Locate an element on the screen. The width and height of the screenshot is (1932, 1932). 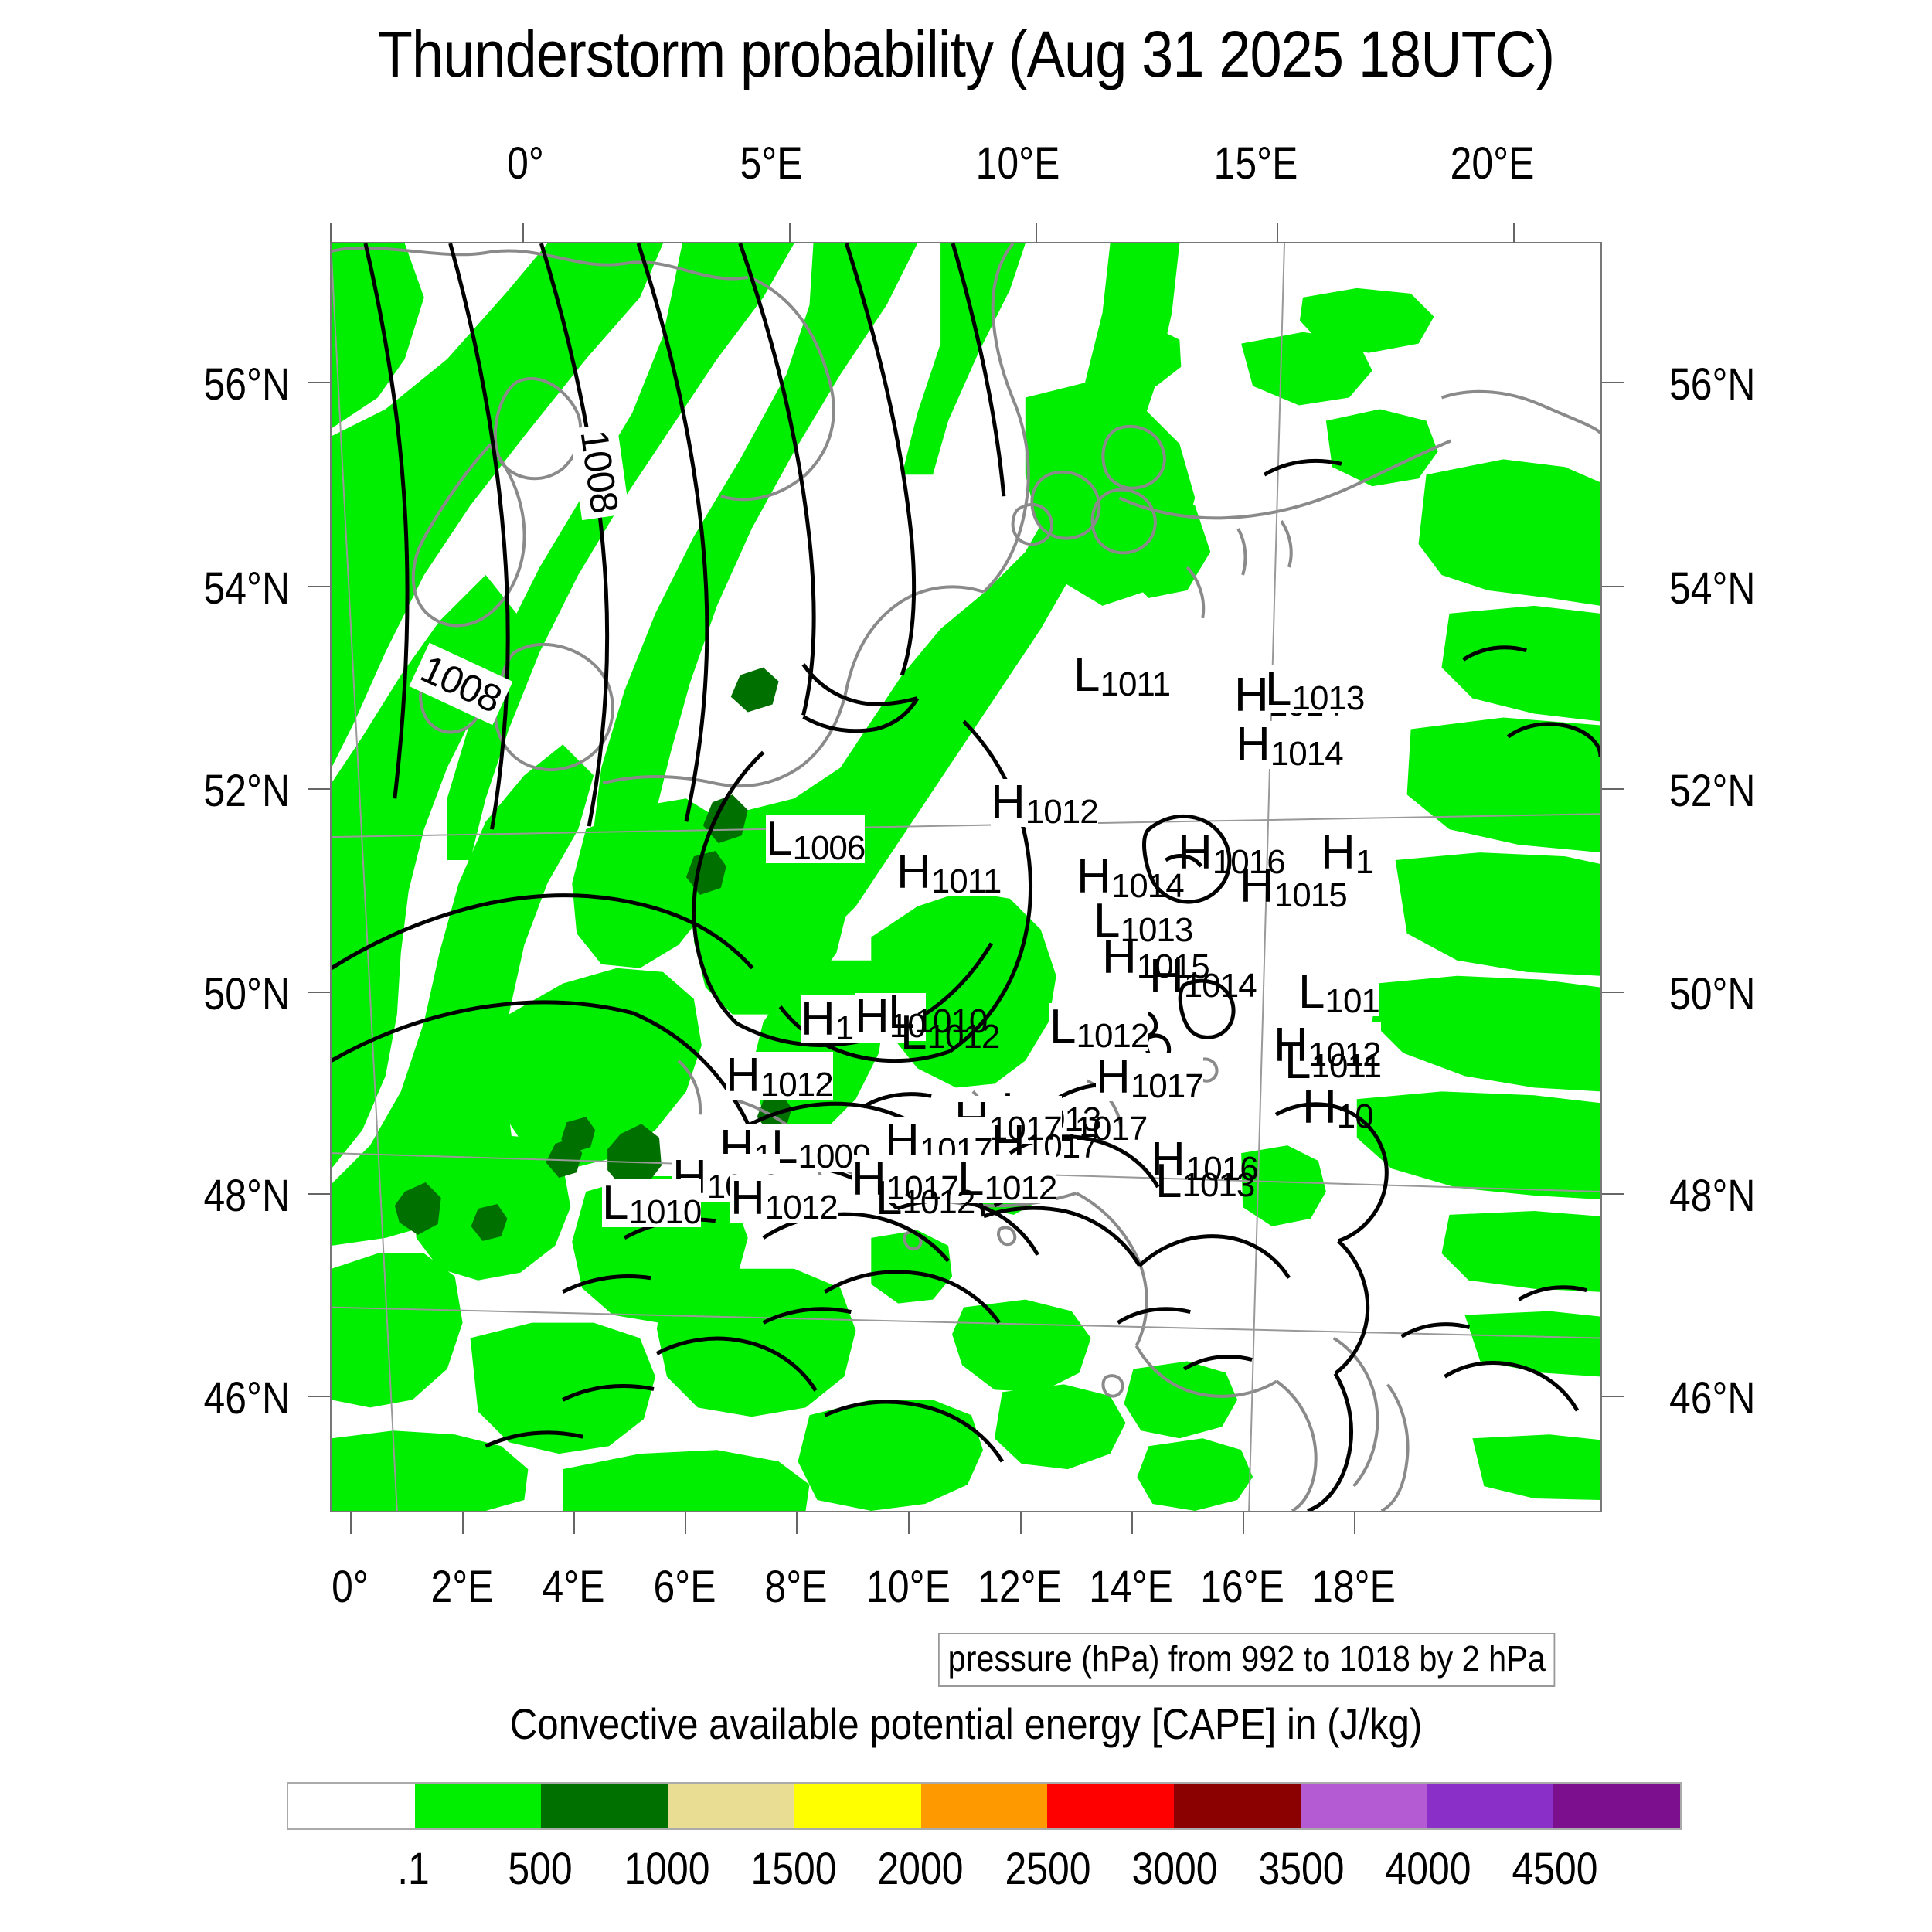
axis-bottom-label: 14°E is located at coordinates (1131, 1587).